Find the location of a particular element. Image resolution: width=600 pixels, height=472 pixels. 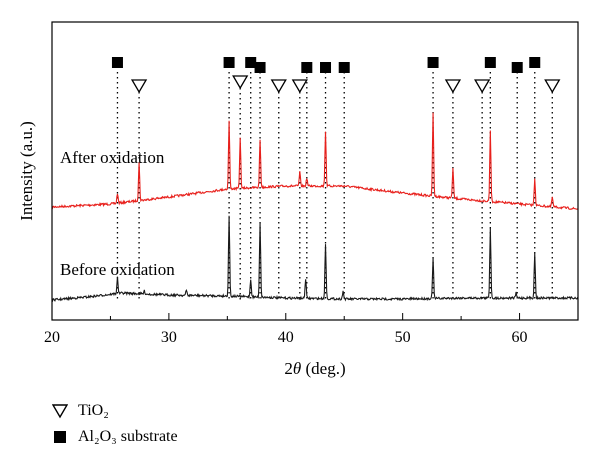

legend-al2o3: Al₂O₃ substrate is located at coordinates (115, 437).